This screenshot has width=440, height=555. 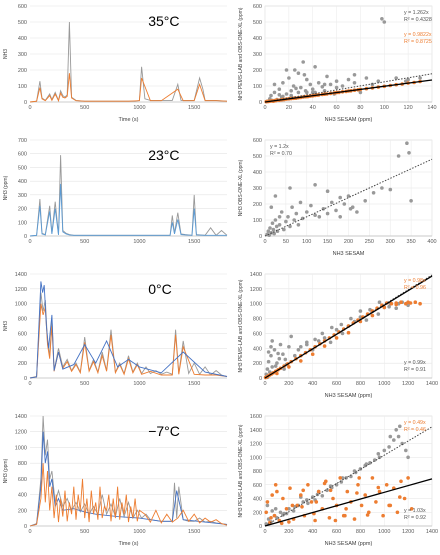 What do you see at coordinates (257, 23) in the screenshot?
I see `y-tick-label: 500` at bounding box center [257, 23].